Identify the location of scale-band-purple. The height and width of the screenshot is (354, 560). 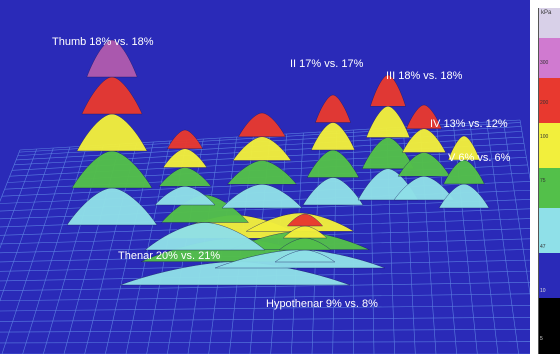
(549, 58).